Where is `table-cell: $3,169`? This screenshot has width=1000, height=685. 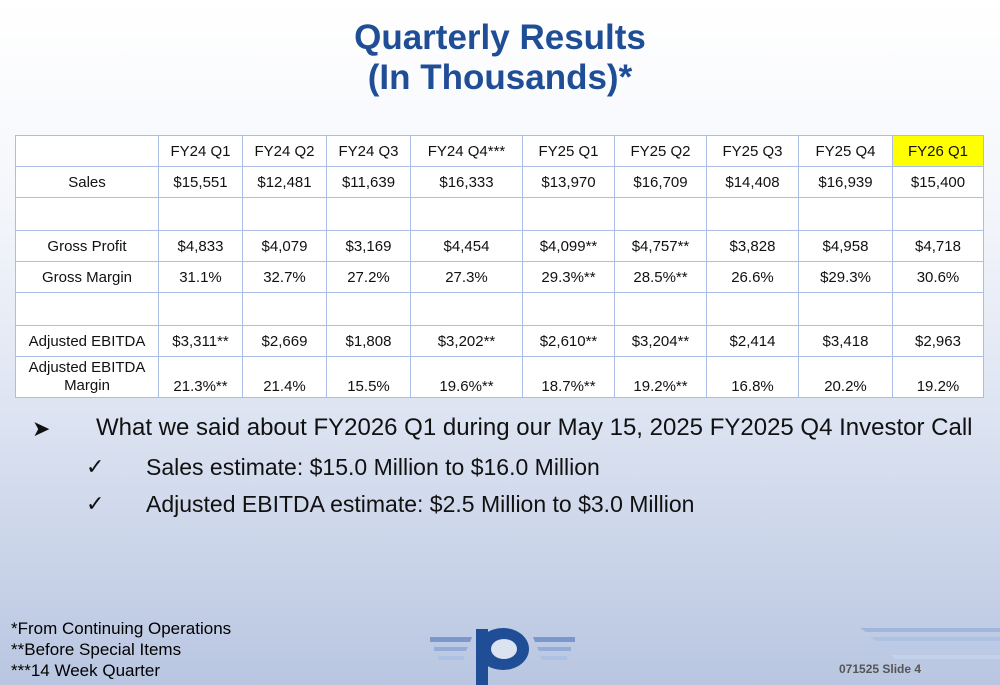
table-cell: $3,169 is located at coordinates (368, 246).